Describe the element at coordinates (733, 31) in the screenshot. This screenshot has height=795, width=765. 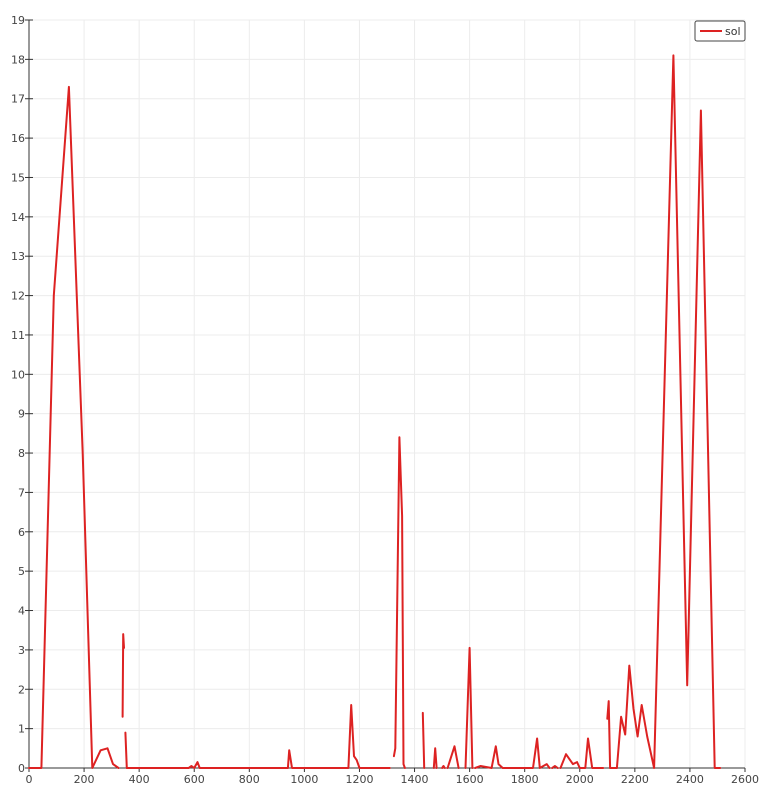
I see `legend-label-sol: sol` at that location.